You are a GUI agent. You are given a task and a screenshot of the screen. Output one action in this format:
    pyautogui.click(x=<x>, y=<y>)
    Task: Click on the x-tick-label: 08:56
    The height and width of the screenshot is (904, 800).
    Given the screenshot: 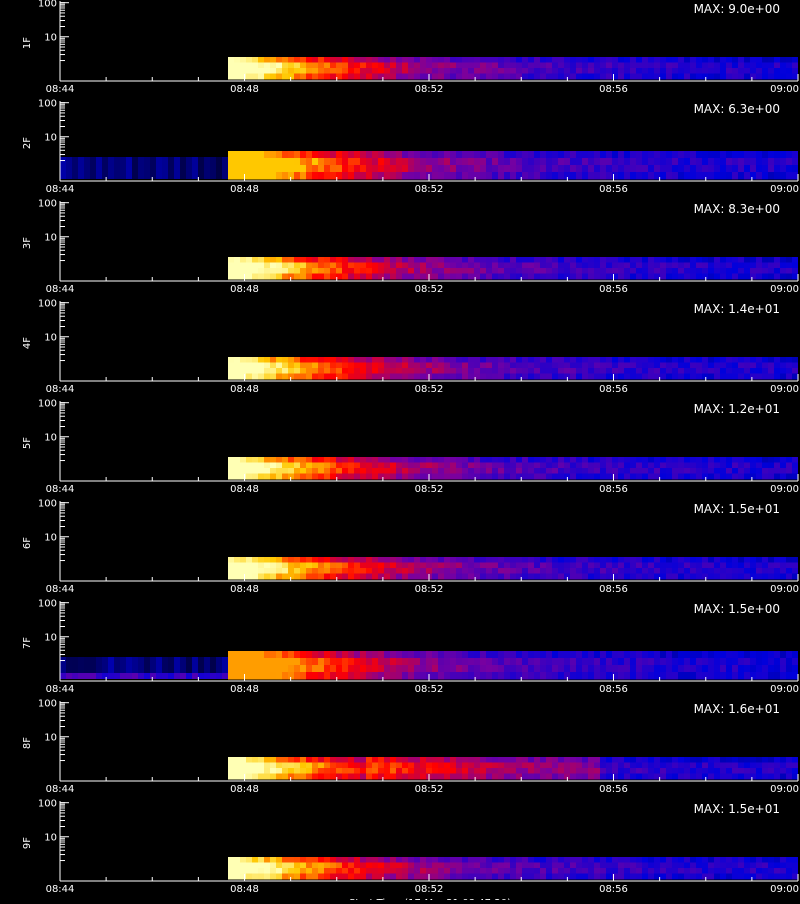 What is the action you would take?
    pyautogui.click(x=613, y=389)
    